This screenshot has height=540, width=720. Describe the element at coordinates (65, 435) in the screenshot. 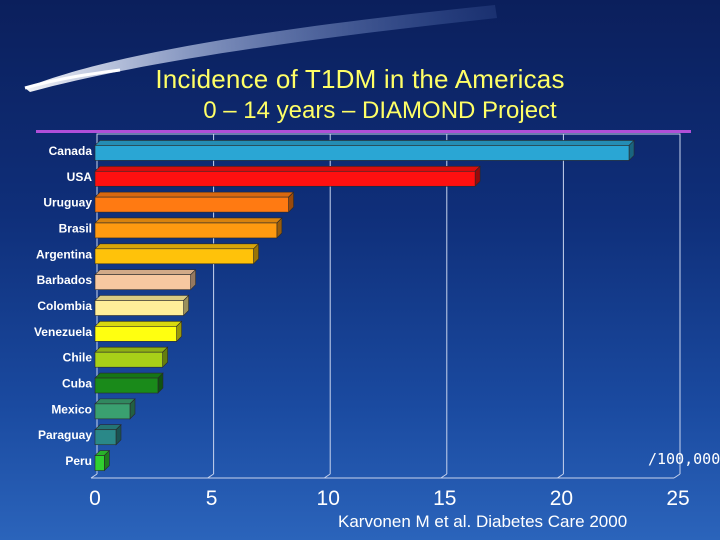

I see `category-label: Paraguay` at that location.